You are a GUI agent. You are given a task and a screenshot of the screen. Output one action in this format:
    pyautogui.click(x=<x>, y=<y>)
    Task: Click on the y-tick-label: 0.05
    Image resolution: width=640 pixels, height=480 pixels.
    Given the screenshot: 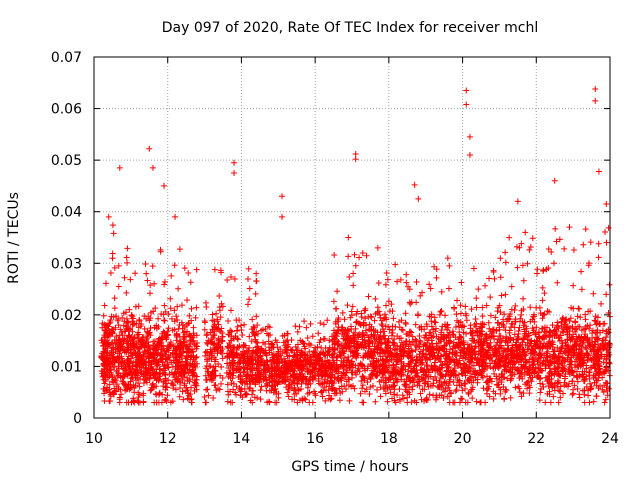 What is the action you would take?
    pyautogui.click(x=66, y=161)
    